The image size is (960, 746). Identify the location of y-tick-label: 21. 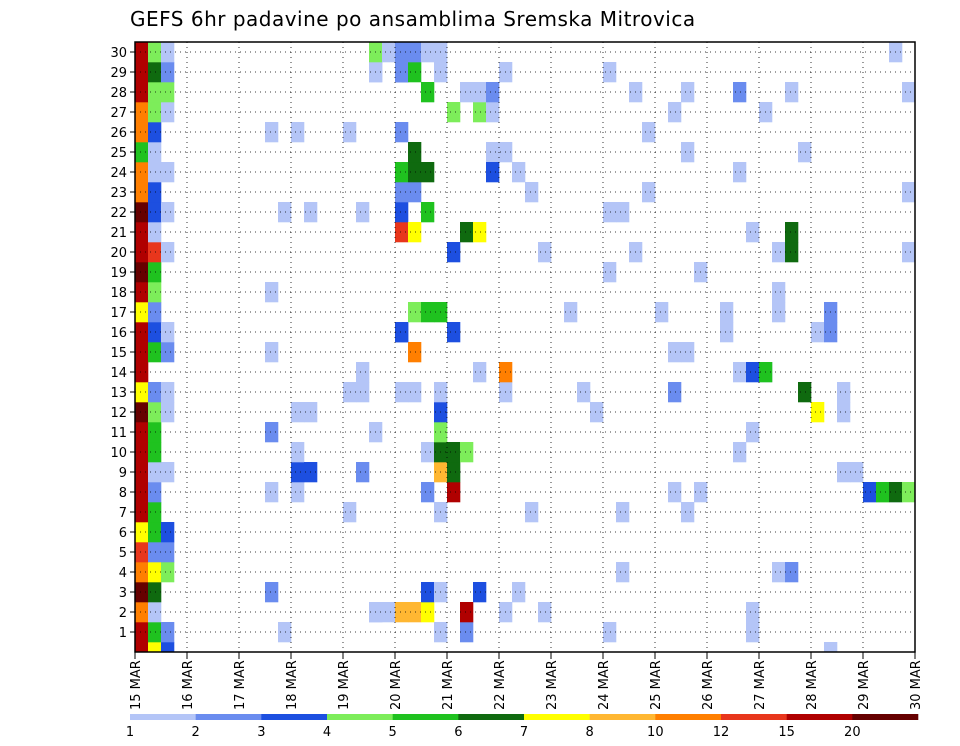
(118, 233).